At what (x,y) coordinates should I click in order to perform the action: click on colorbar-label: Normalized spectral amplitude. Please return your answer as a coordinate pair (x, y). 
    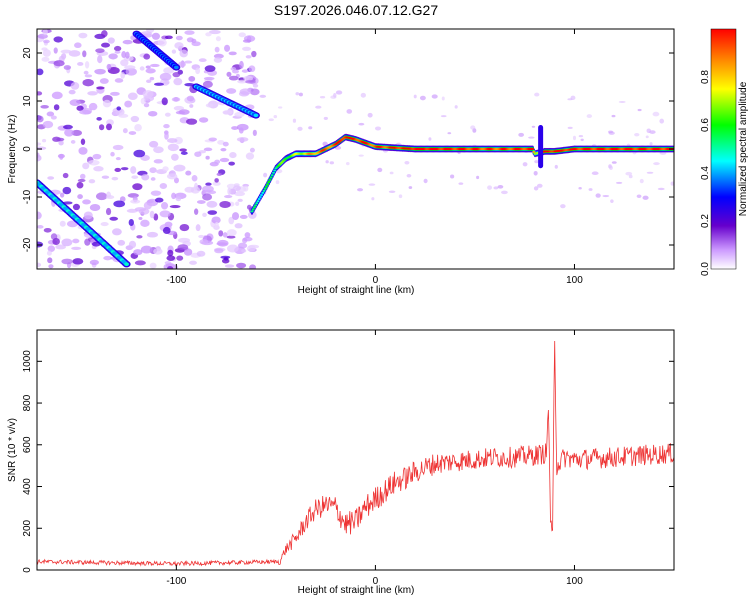
    Looking at the image, I should click on (743, 148).